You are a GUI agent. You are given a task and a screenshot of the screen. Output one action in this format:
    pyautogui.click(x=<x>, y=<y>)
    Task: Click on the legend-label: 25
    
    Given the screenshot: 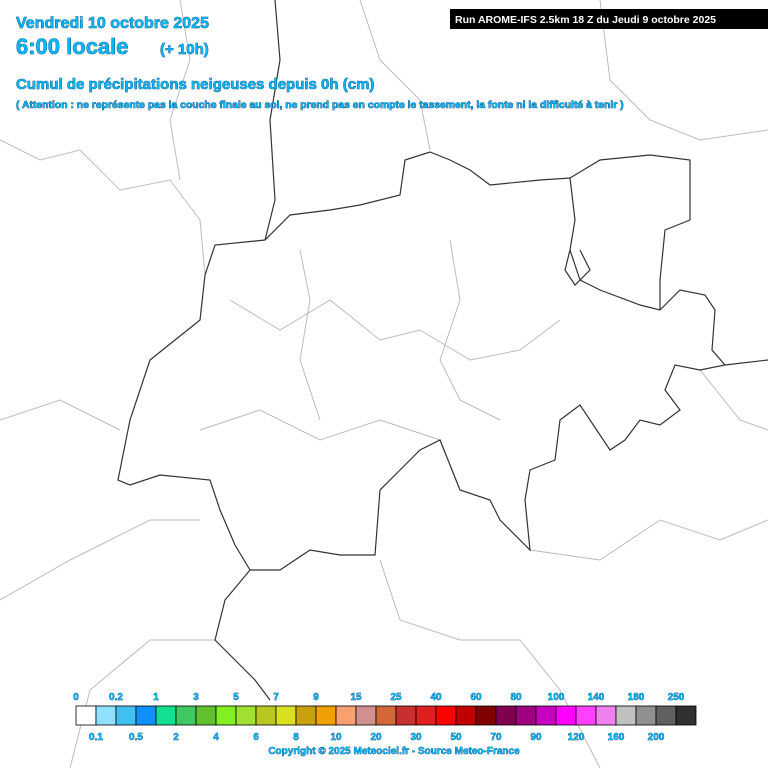 What is the action you would take?
    pyautogui.click(x=396, y=697)
    